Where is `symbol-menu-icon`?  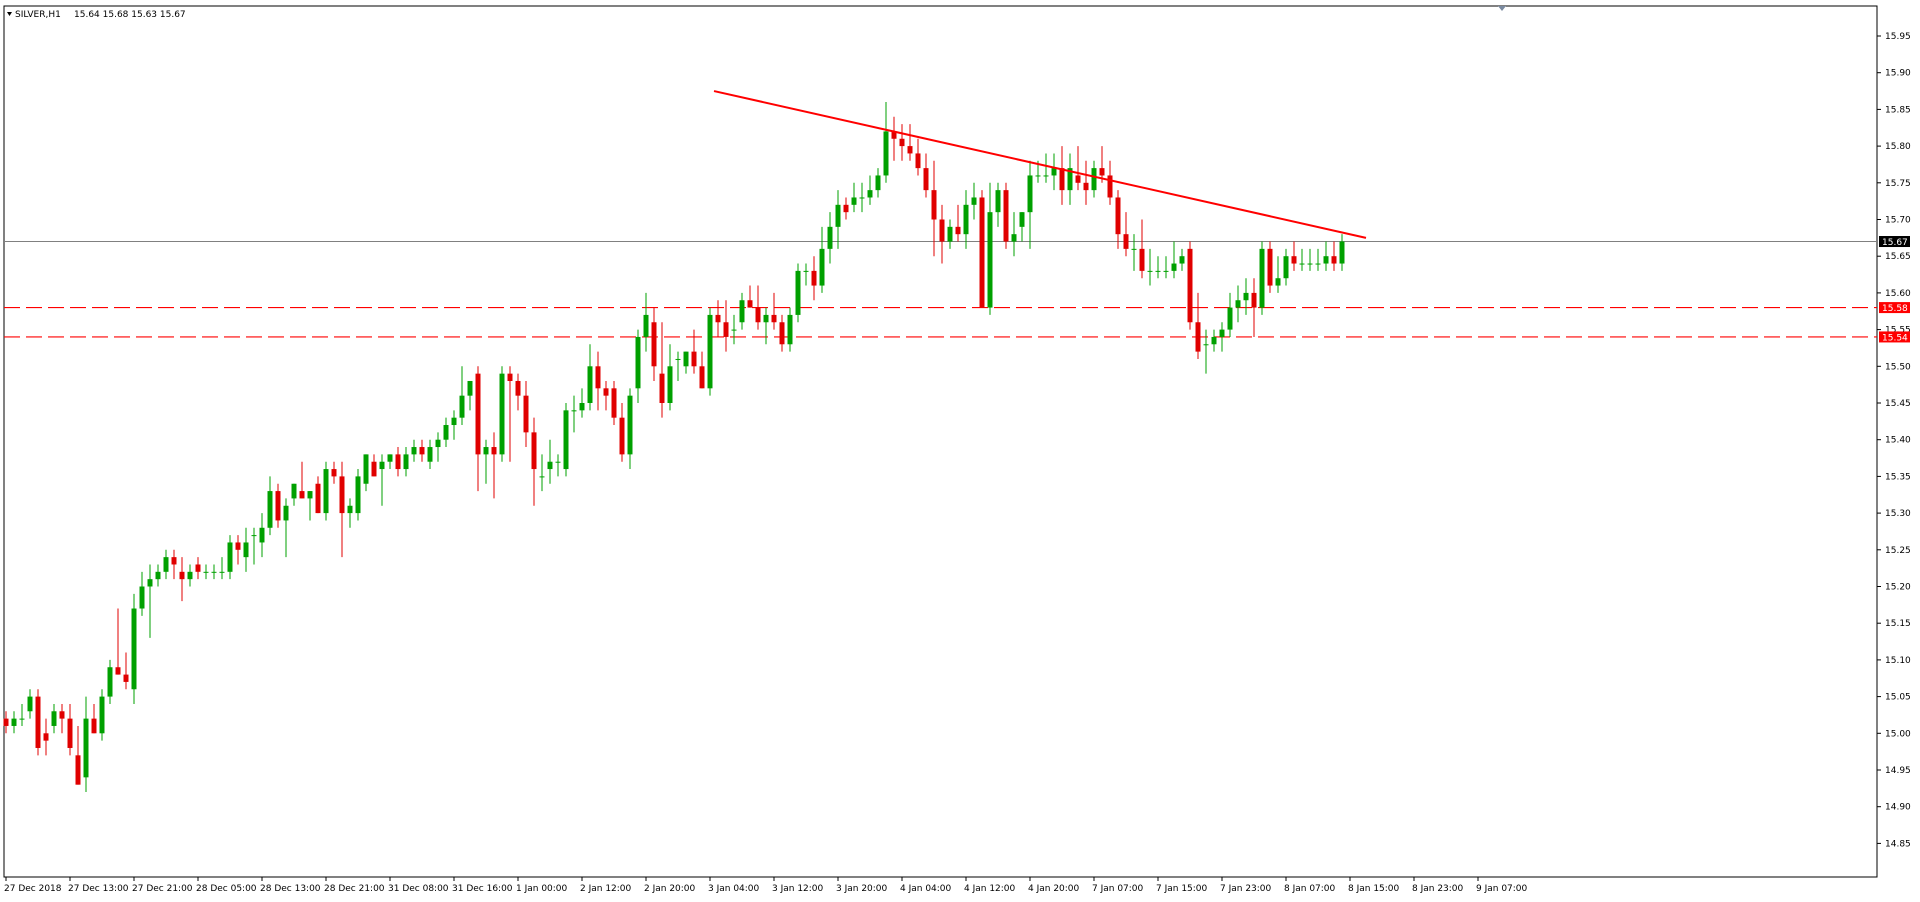 symbol-menu-icon is located at coordinates (9, 14).